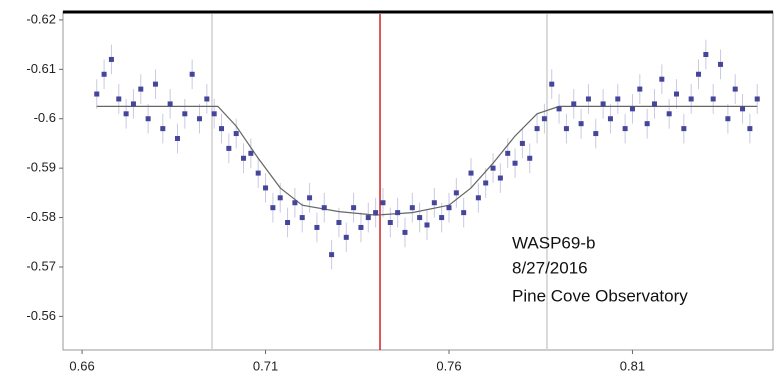  Describe the element at coordinates (41, 315) in the screenshot. I see `y-tick-label: -0.56` at that location.